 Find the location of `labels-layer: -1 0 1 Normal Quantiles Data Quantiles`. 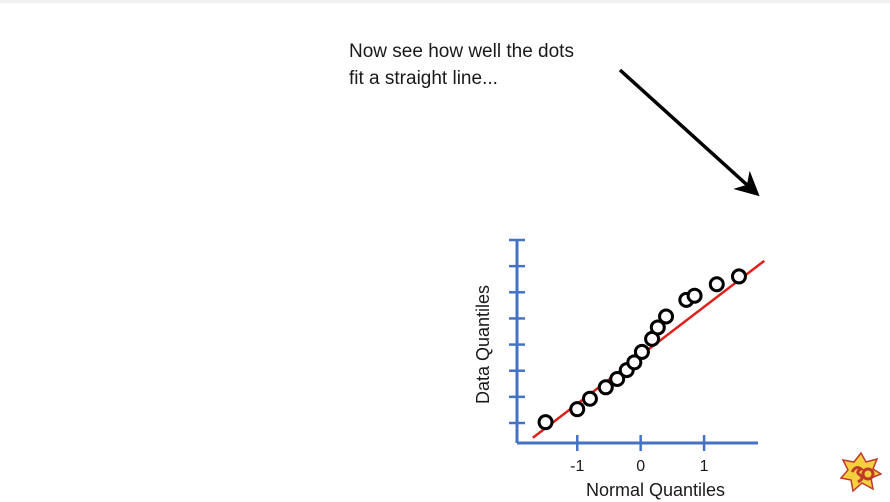

labels-layer: -1 0 1 Normal Quantiles Data Quantiles is located at coordinates (599, 392).